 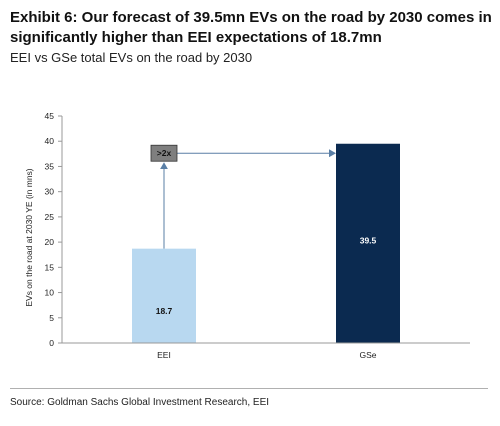 I want to click on y-tick-label: 45, so click(x=50, y=116).